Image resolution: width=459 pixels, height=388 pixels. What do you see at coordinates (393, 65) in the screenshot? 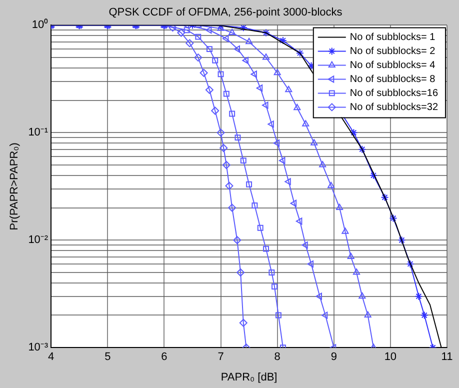
I see `legend-label: No of subblocks= 4` at bounding box center [393, 65].